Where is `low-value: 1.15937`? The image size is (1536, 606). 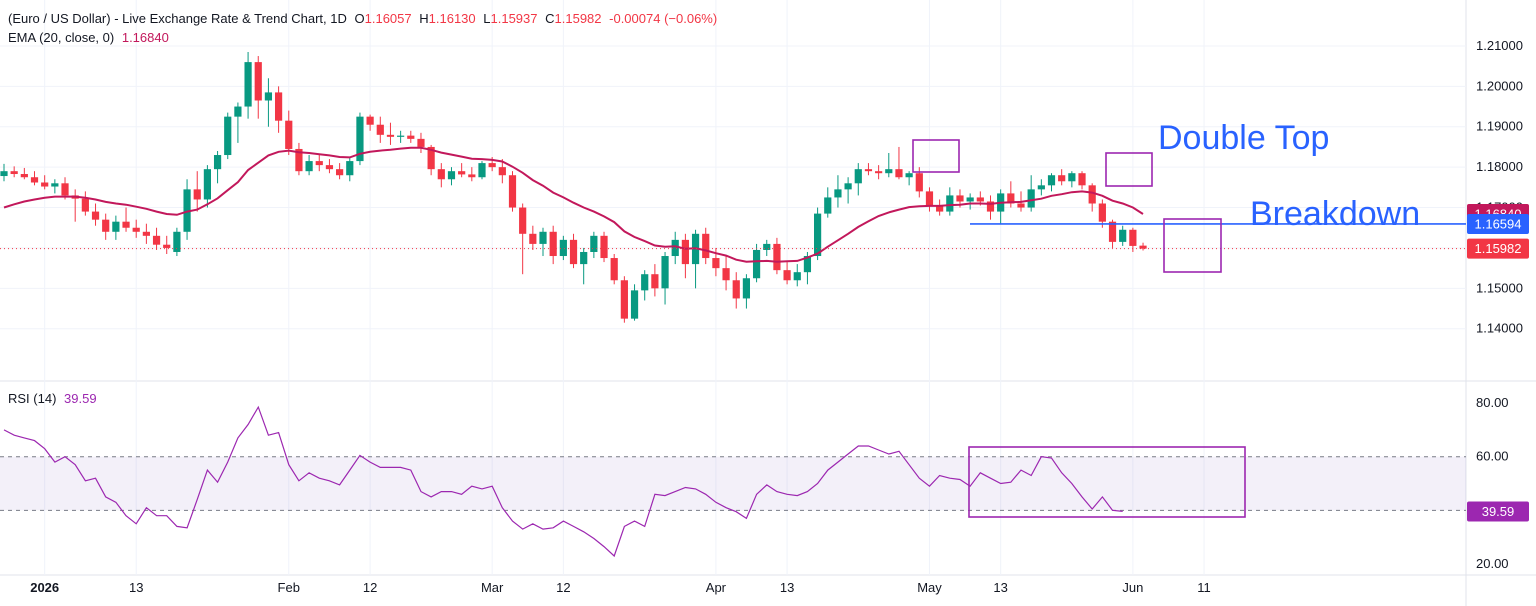 low-value: 1.15937 is located at coordinates (514, 18).